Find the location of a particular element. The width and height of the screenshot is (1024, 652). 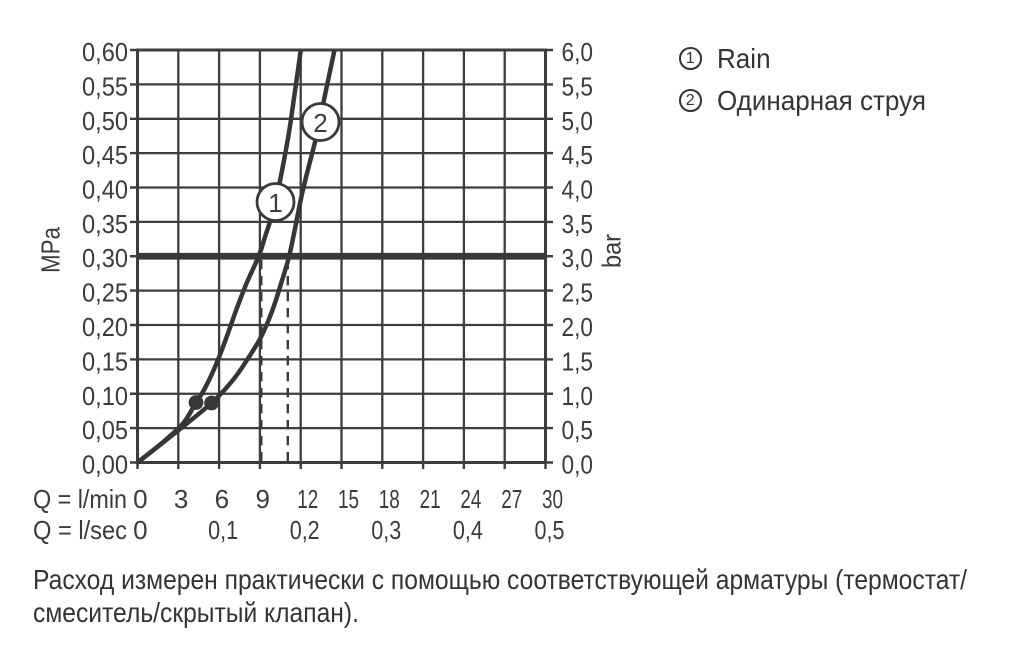

svg-text: 0,45 is located at coordinates (105, 155).